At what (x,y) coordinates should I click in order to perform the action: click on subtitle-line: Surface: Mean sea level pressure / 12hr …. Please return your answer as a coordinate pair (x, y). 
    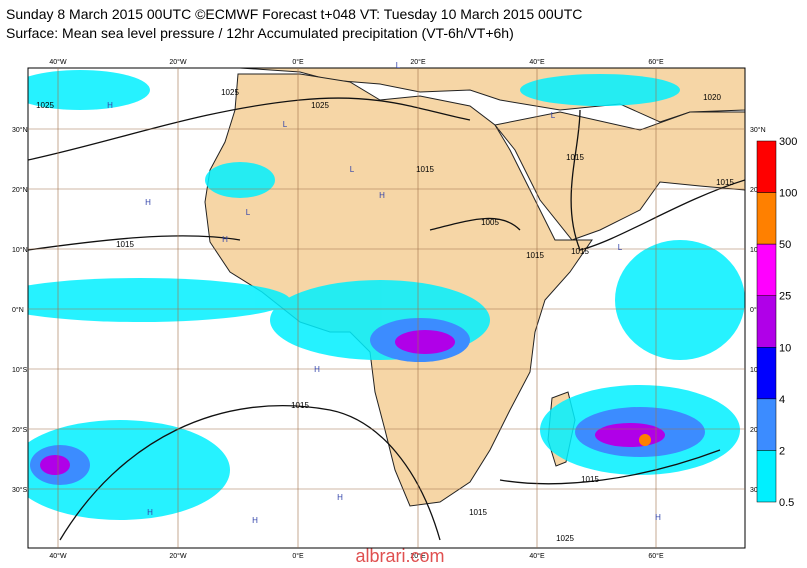
    Looking at the image, I should click on (260, 33).